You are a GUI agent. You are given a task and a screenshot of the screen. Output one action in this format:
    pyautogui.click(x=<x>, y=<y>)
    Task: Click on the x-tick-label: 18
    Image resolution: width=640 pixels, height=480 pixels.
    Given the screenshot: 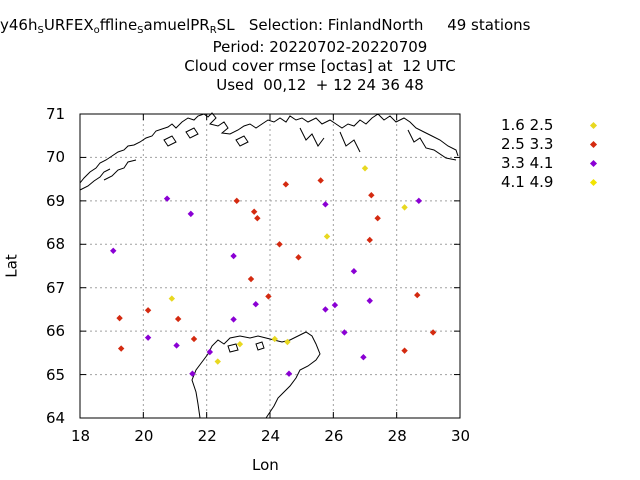 What is the action you would take?
    pyautogui.click(x=81, y=436)
    